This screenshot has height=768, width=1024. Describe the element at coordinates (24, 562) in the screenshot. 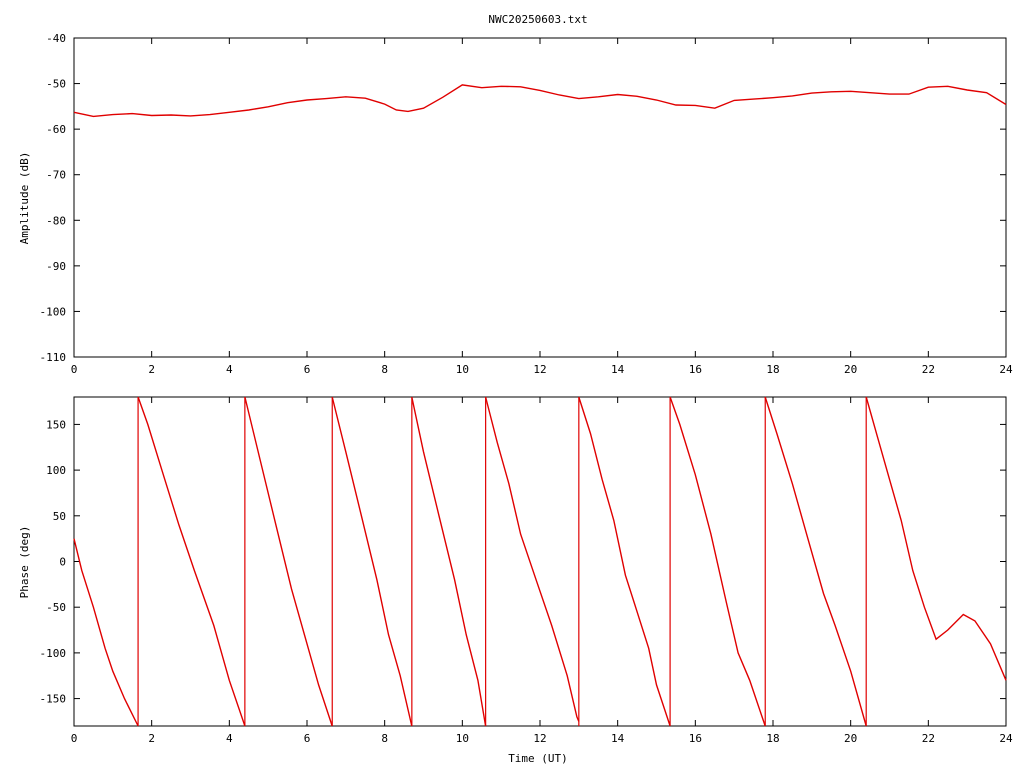

I see `phase-y-axis-label: Phase (deg)` at that location.